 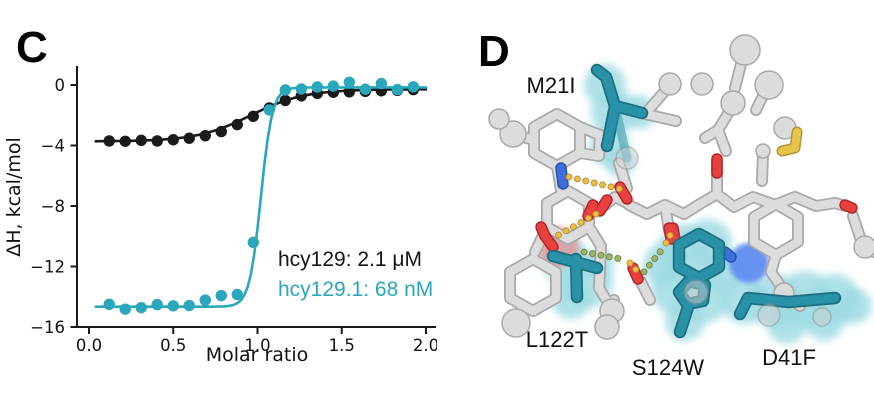 I want to click on x-axis-title: Molar ratio, so click(x=257, y=355).